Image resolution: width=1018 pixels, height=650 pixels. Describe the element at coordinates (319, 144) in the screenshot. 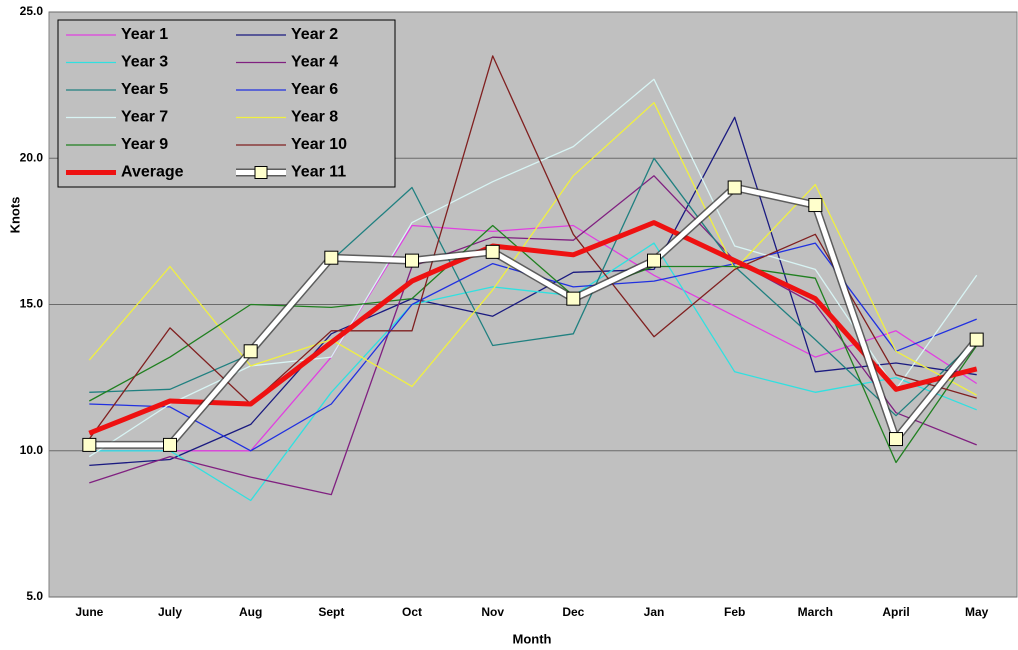

I see `legend-label: Year 10` at that location.